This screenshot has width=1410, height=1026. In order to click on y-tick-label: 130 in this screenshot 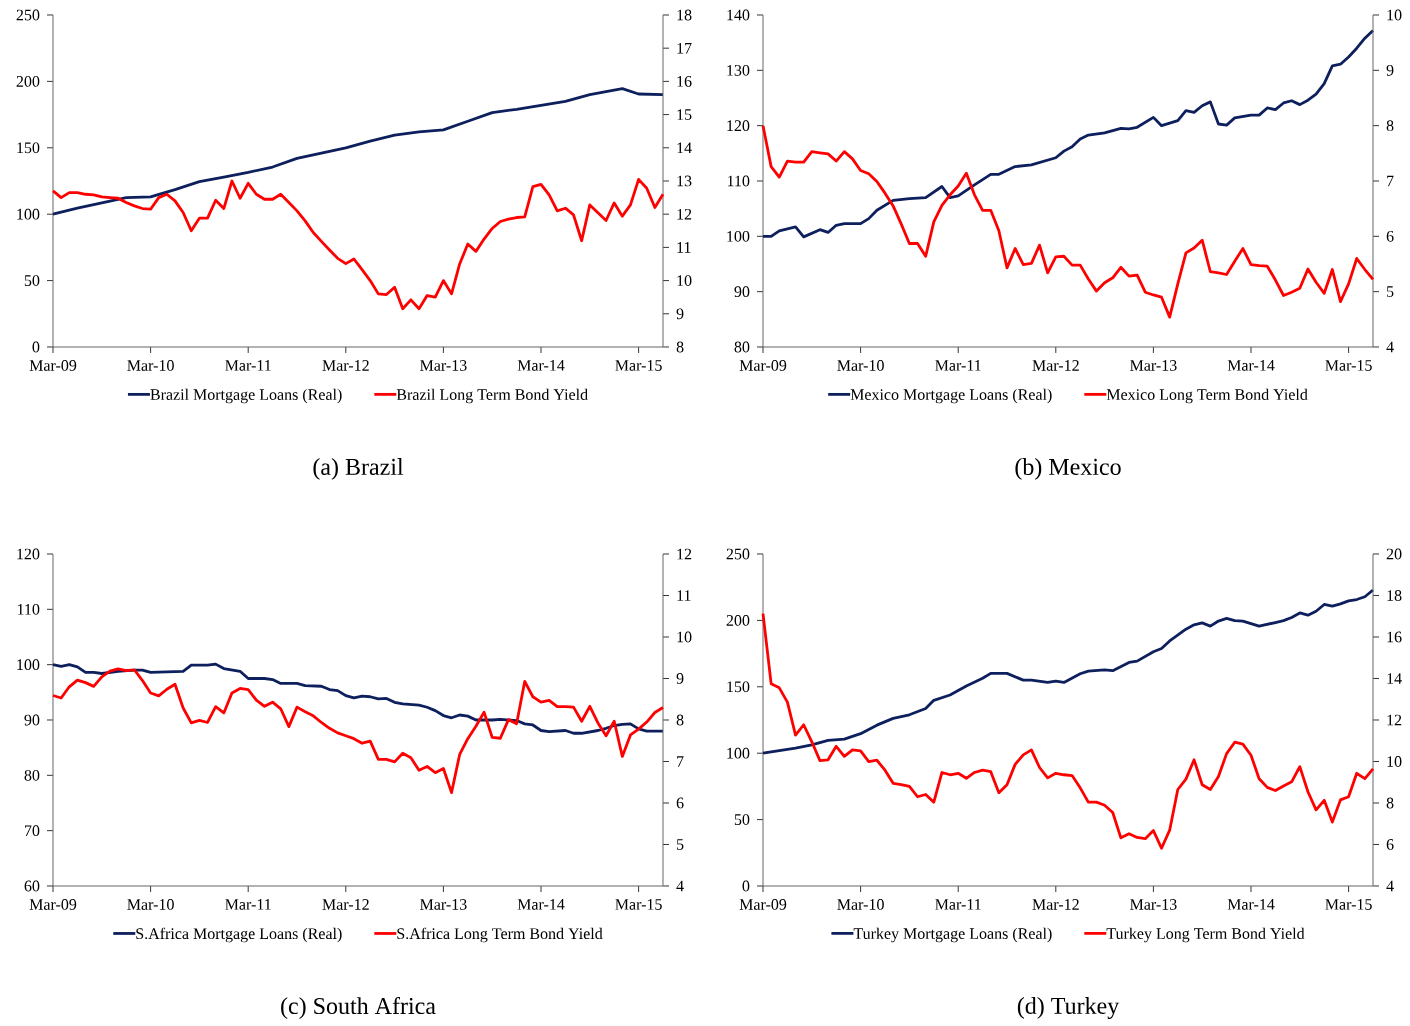, I will do `click(738, 70)`.